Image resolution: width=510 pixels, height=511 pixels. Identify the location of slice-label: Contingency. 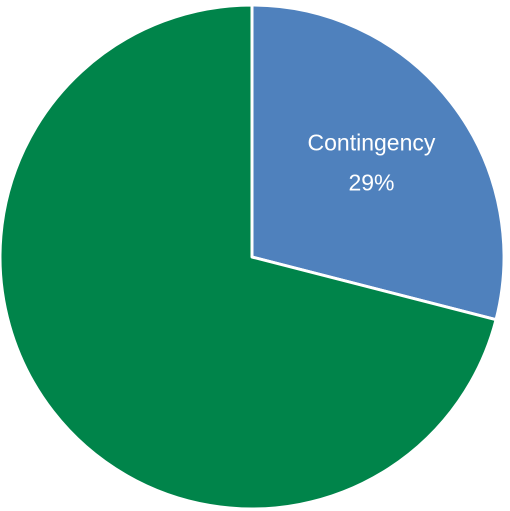
(372, 142).